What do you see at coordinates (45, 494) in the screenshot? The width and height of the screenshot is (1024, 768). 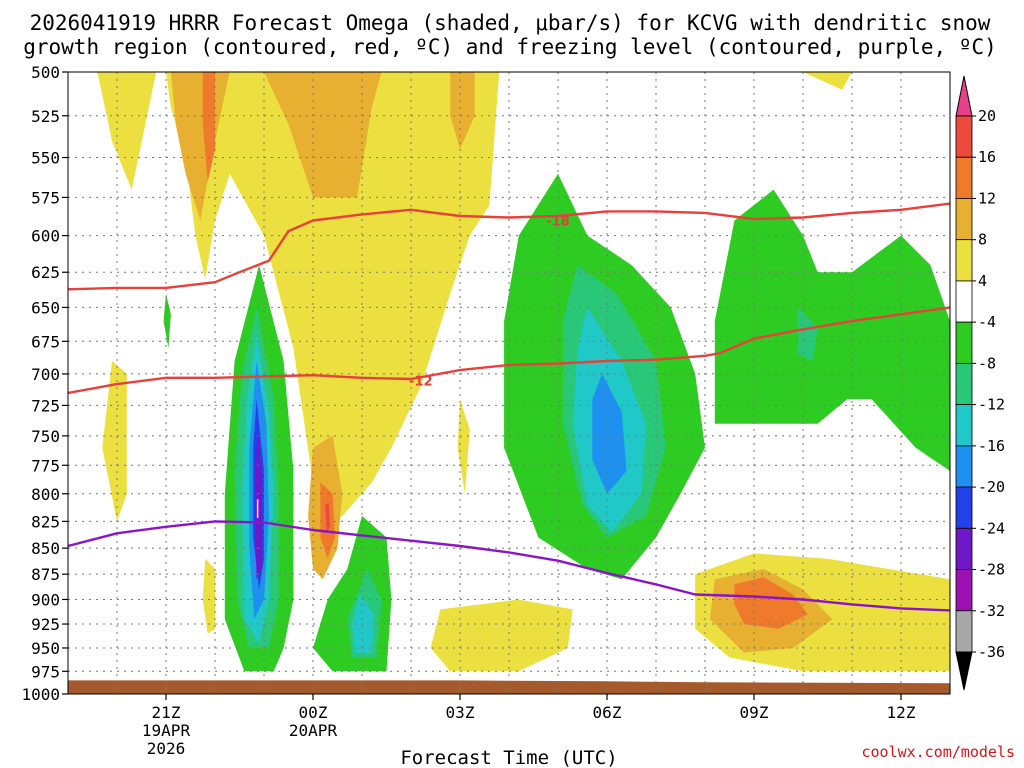 I see `y-tick-label-800: 800` at bounding box center [45, 494].